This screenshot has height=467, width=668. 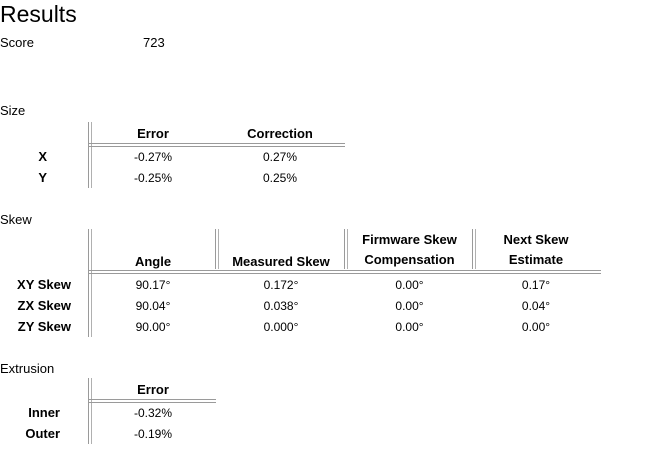 I want to click on size-row-label: Y, so click(x=42, y=177).